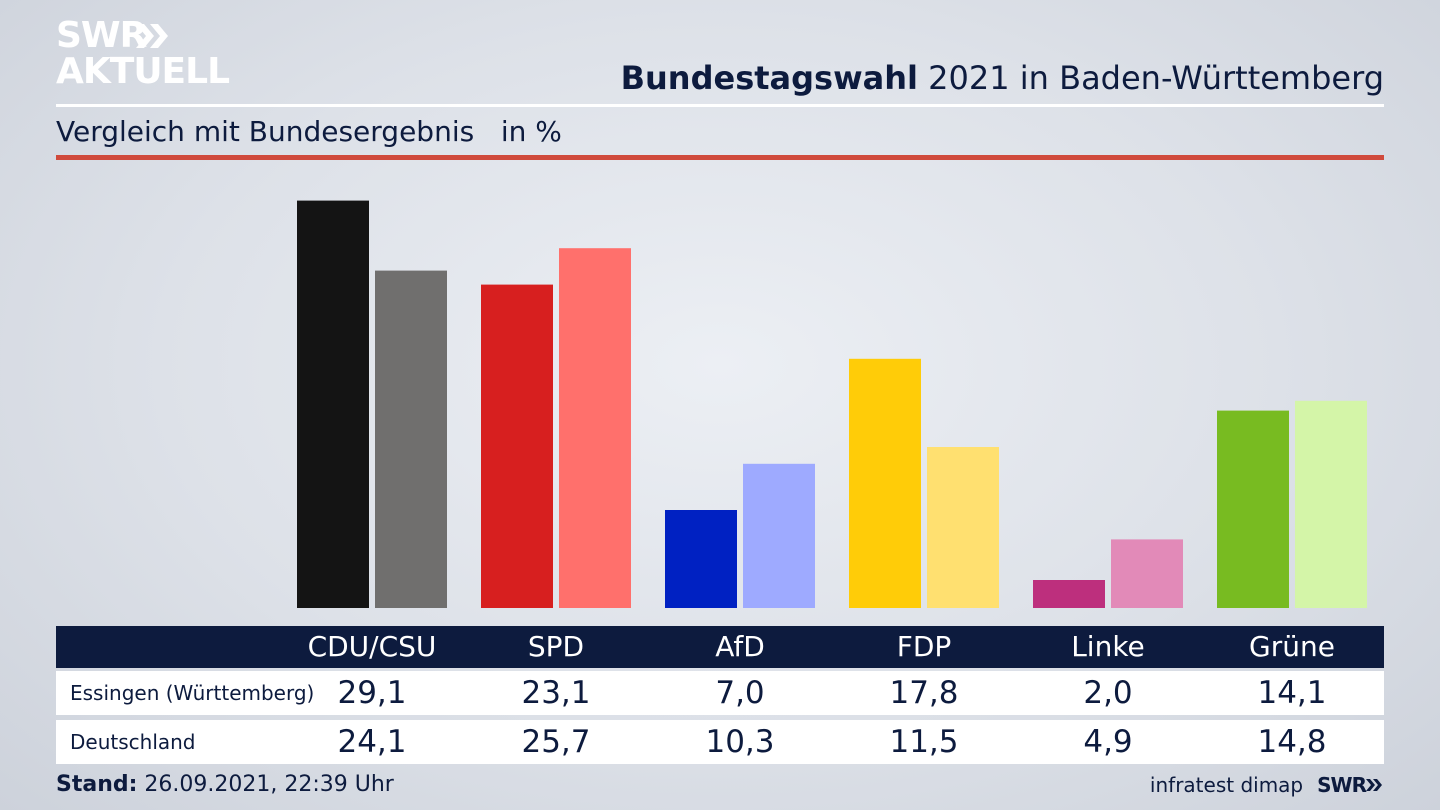 The image size is (1440, 810). What do you see at coordinates (556, 742) in the screenshot?
I see `table-cell: 25,7` at bounding box center [556, 742].